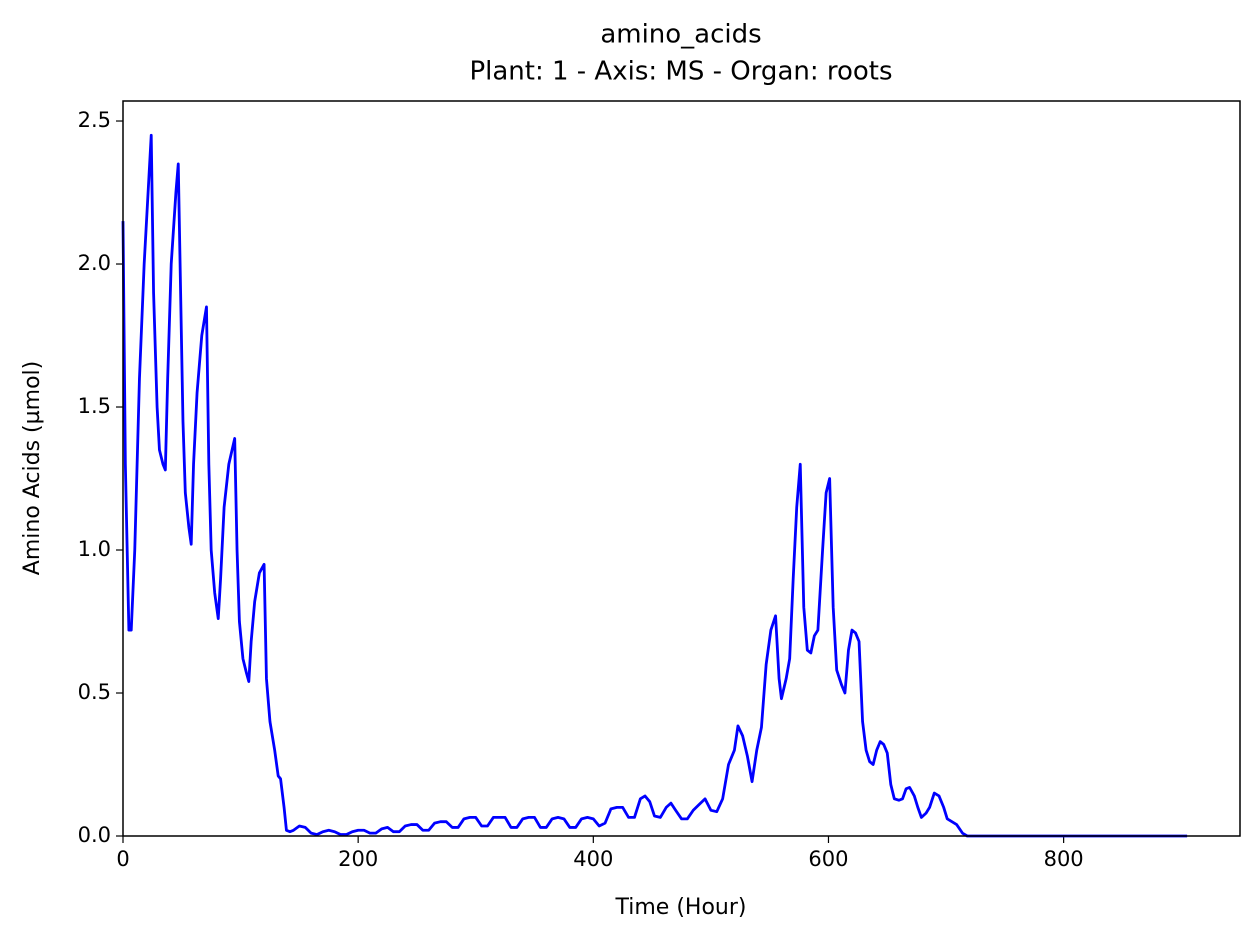  What do you see at coordinates (680, 72) in the screenshot?
I see `chart-subtitle: Plant: 1 - Axis: MS - Organ: roots` at bounding box center [680, 72].